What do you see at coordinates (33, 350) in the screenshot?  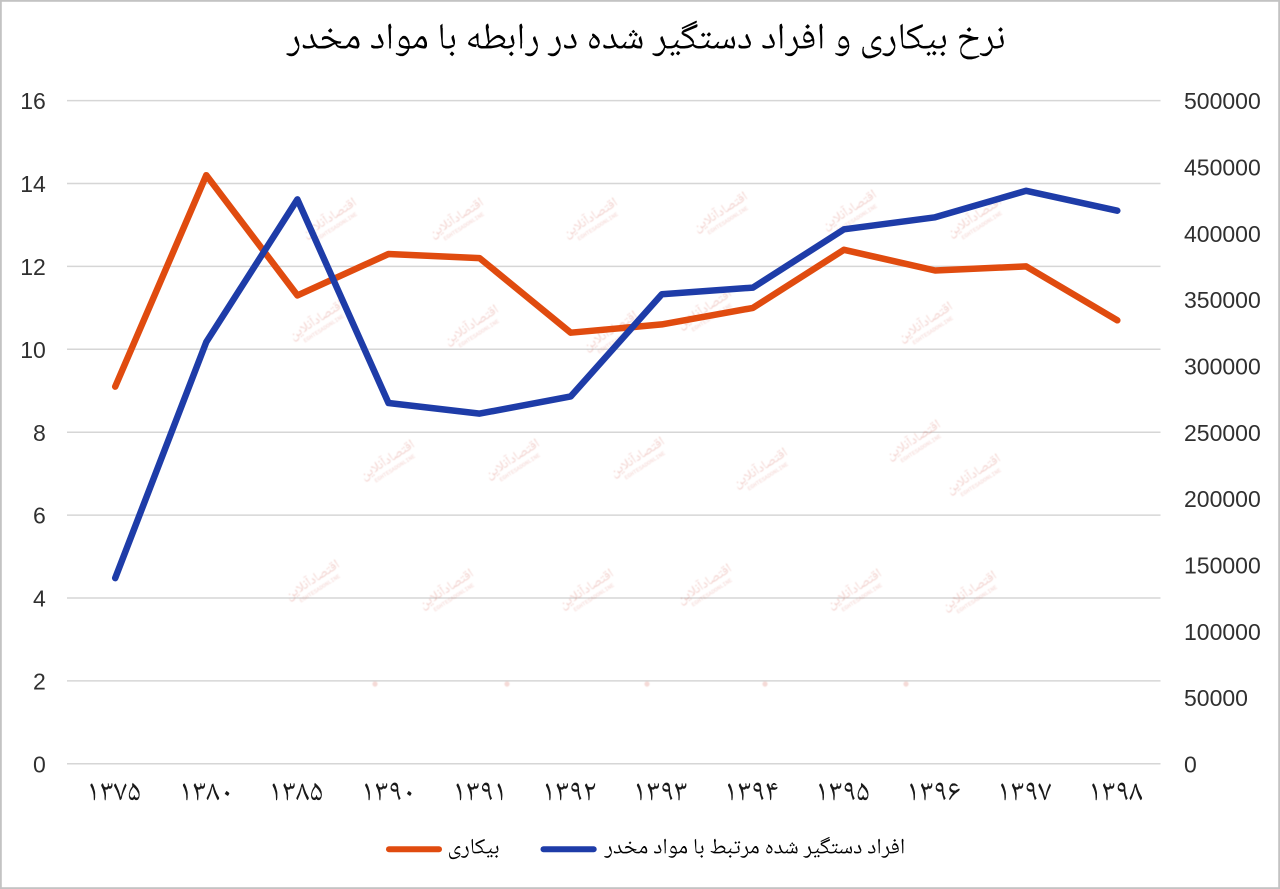 I see `svg-text: 10` at bounding box center [33, 350].